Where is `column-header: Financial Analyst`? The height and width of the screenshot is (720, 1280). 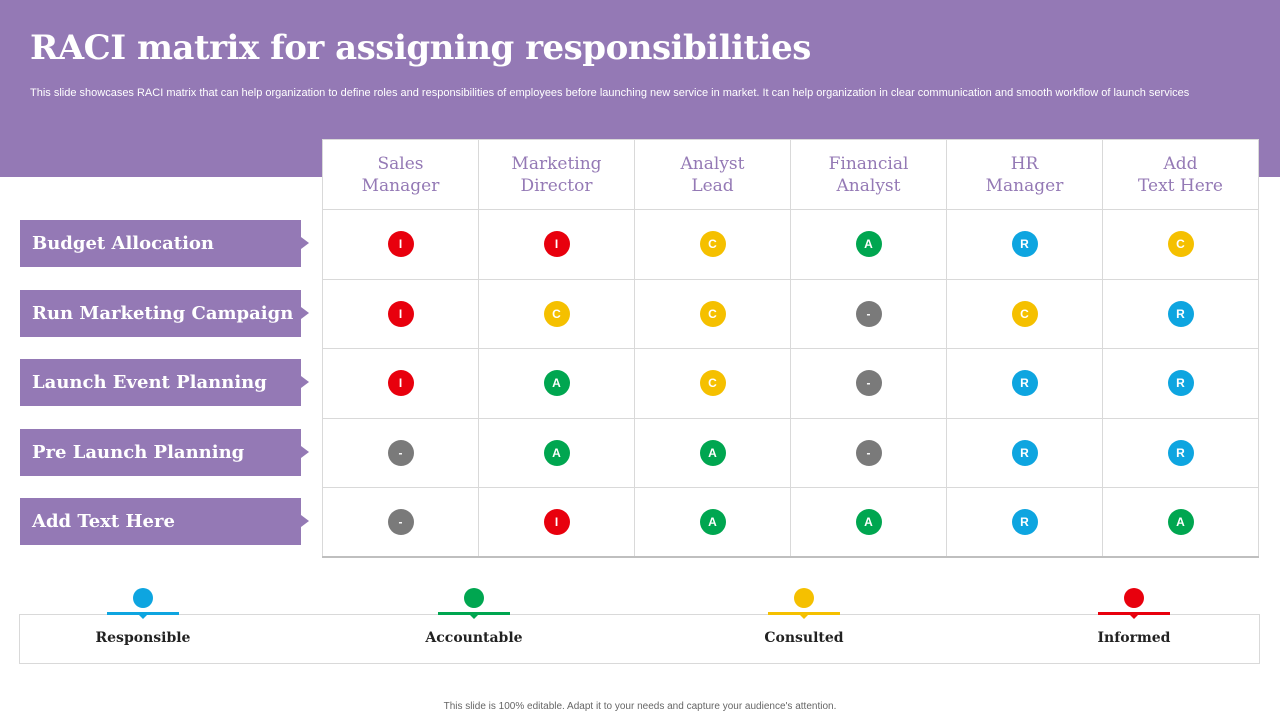 column-header: Financial Analyst is located at coordinates (868, 174).